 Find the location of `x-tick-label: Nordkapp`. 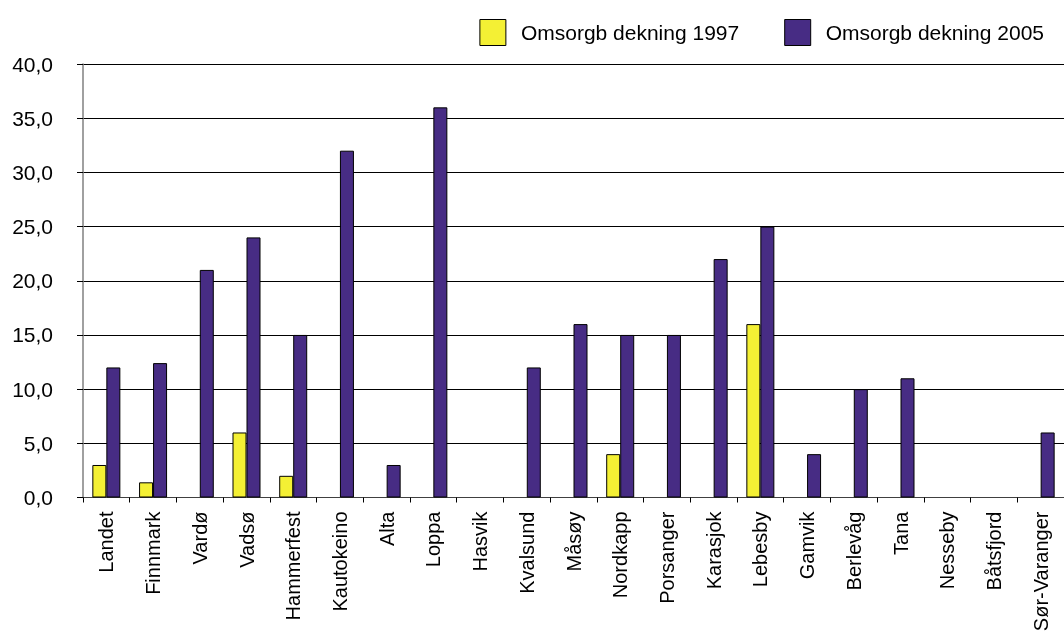

x-tick-label: Nordkapp is located at coordinates (620, 555).